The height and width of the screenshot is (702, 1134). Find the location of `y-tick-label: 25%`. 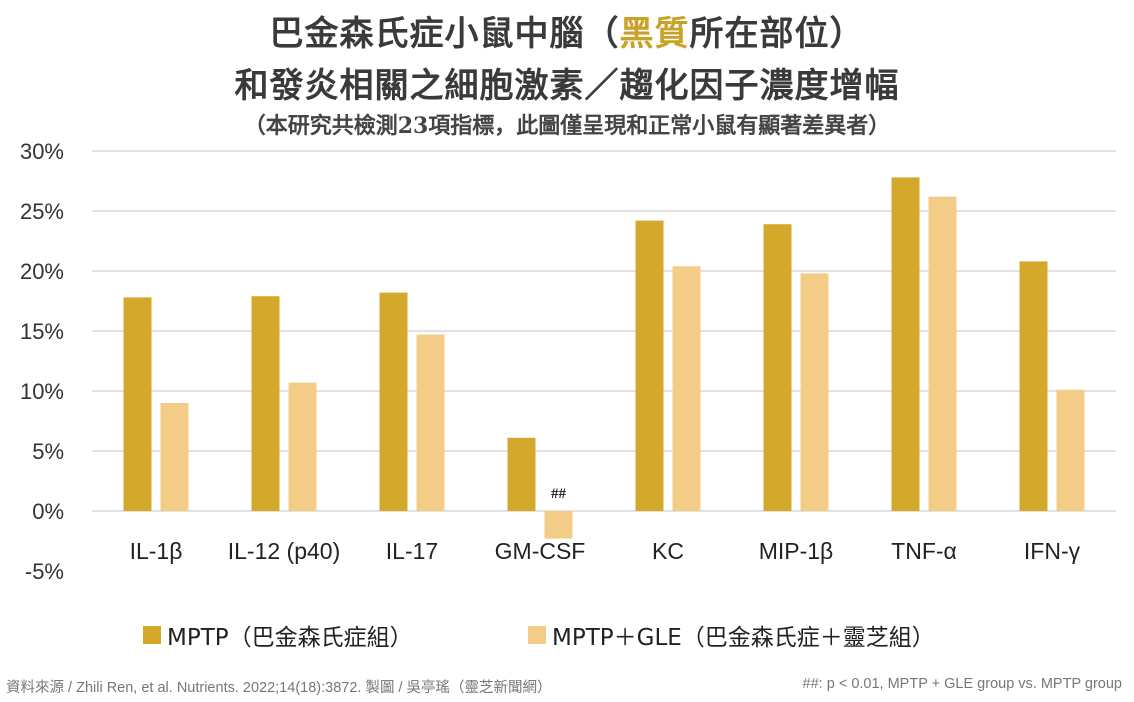

y-tick-label: 25% is located at coordinates (42, 211).